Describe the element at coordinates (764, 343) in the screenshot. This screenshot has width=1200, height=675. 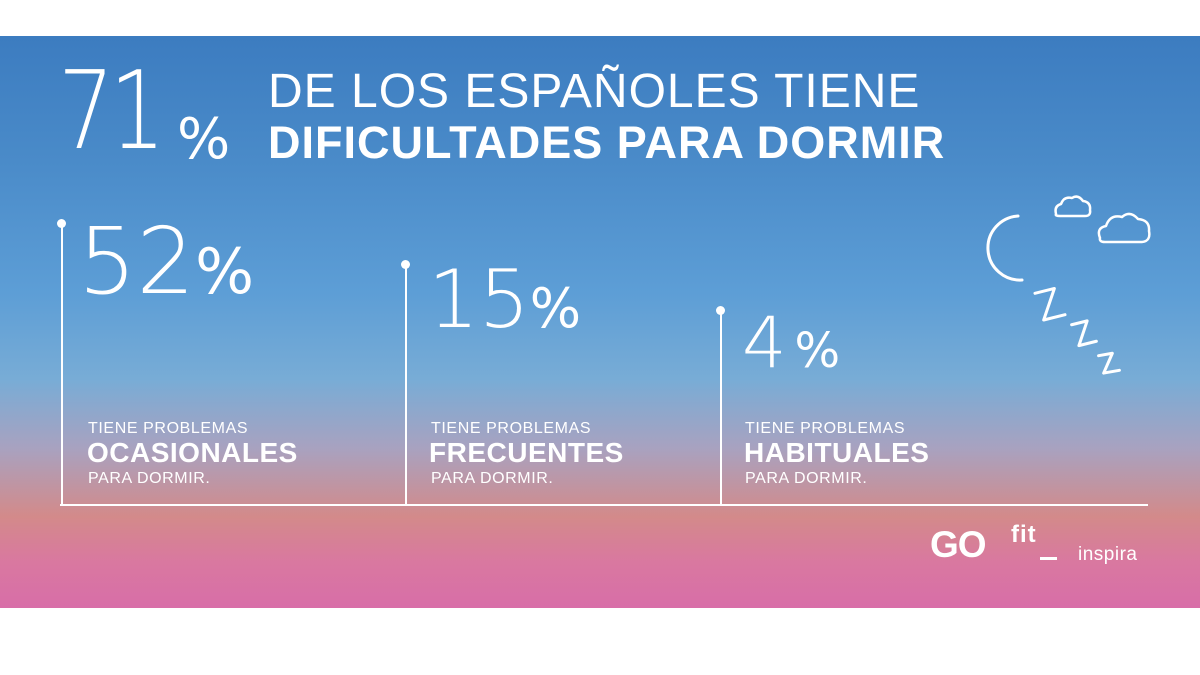
I see `stat-3-number: 4` at that location.